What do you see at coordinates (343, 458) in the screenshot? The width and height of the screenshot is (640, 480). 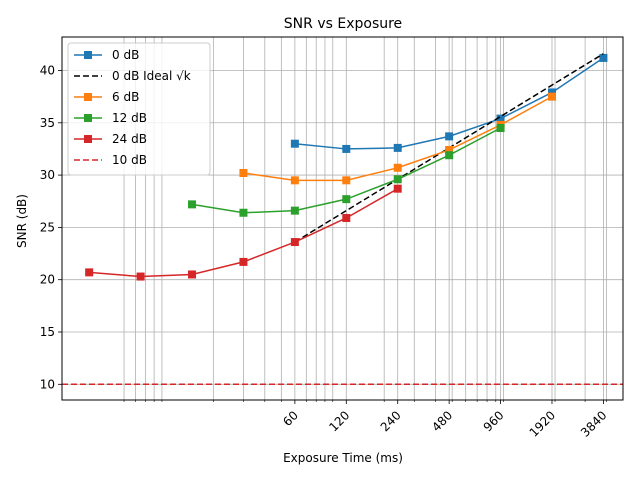 I see `x-axis-label: Exposure Time (ms)` at bounding box center [343, 458].